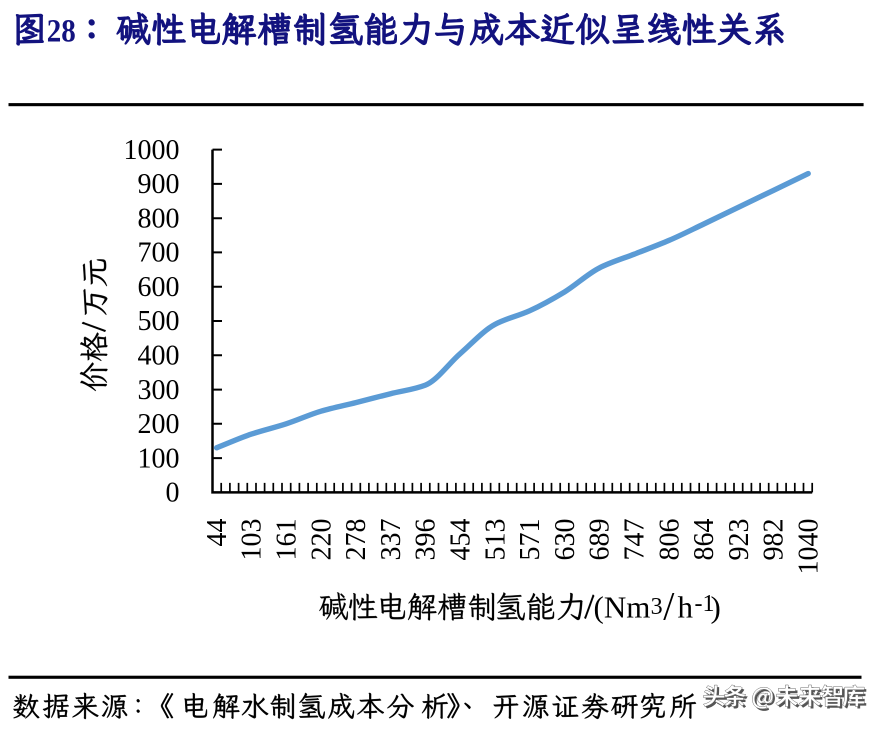 This screenshot has height=729, width=884. What do you see at coordinates (159, 356) in the screenshot?
I see `svg-text: 400` at bounding box center [159, 356].